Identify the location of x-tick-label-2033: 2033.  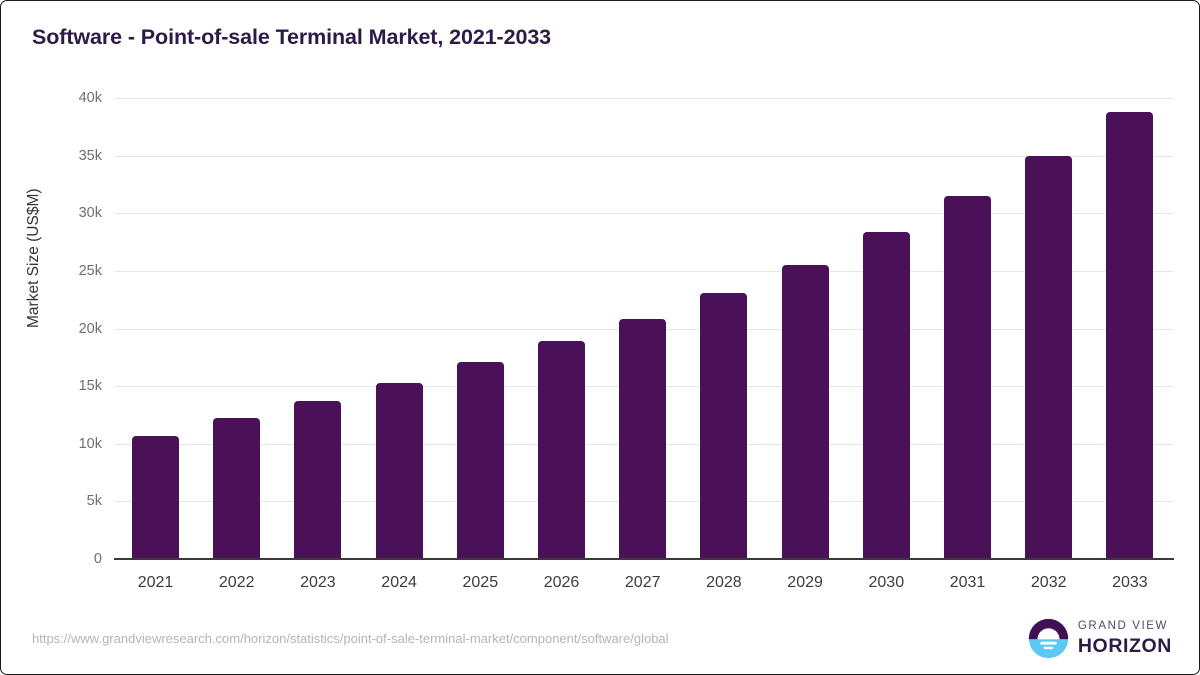
(1130, 582).